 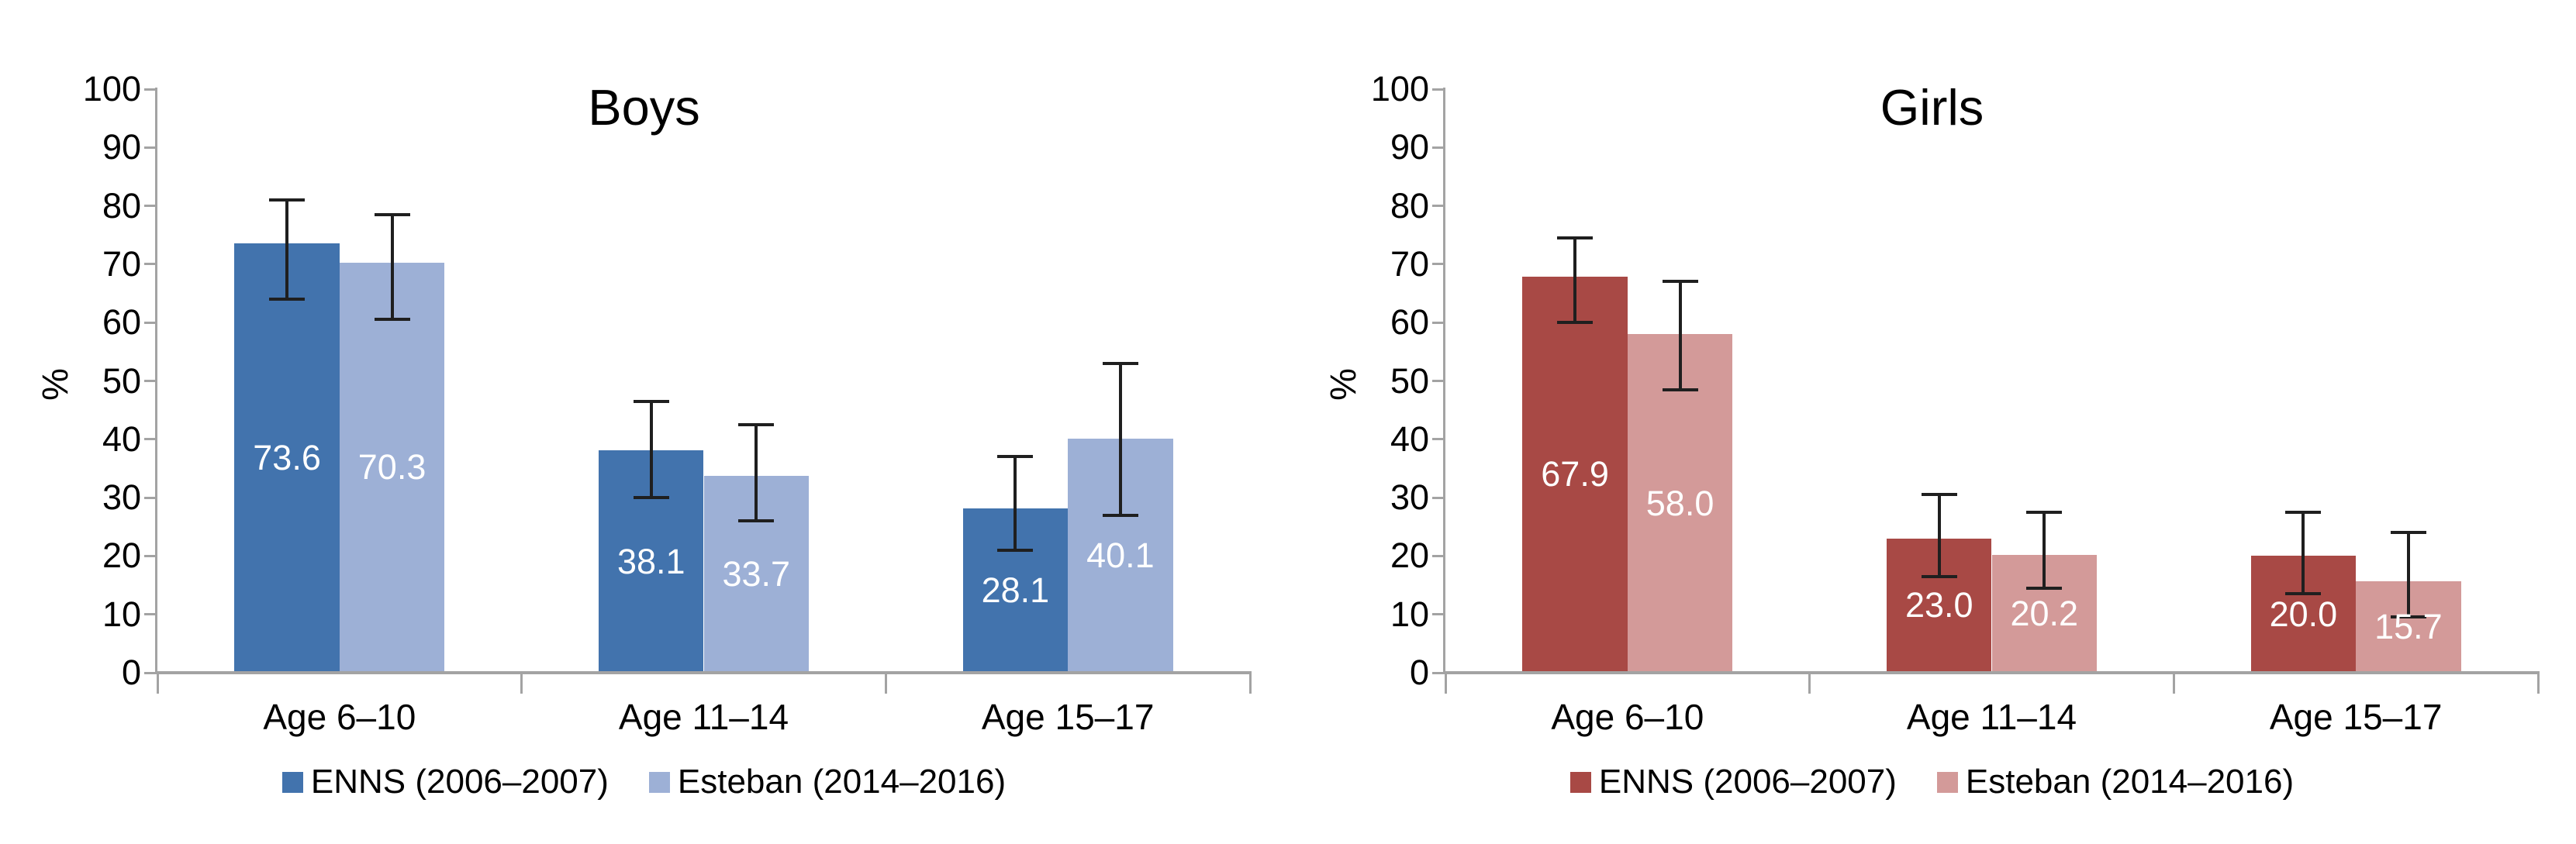 I want to click on bar-value-label: 20.0, so click(x=2303, y=614).